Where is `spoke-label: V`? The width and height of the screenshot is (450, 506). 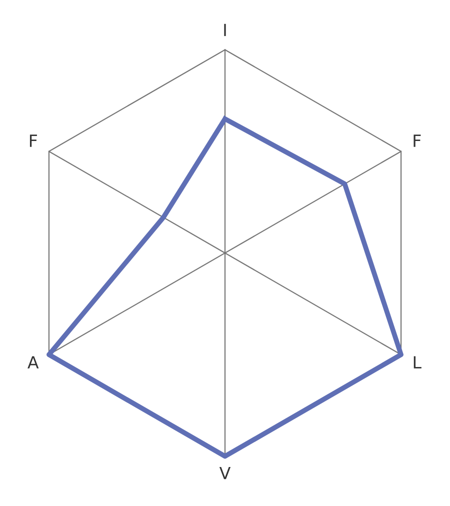 spoke-label: V is located at coordinates (225, 473).